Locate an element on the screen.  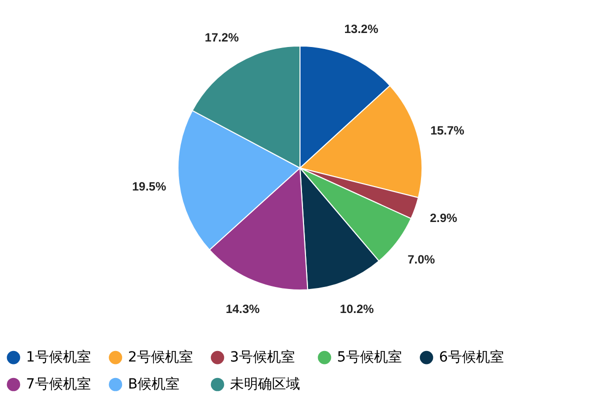
data-label: 17.2% is located at coordinates (222, 37).